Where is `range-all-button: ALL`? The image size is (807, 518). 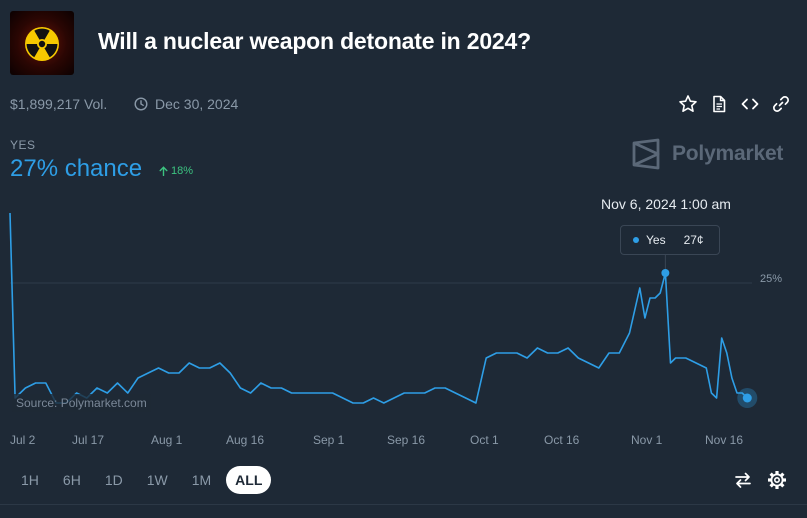 range-all-button: ALL is located at coordinates (249, 480).